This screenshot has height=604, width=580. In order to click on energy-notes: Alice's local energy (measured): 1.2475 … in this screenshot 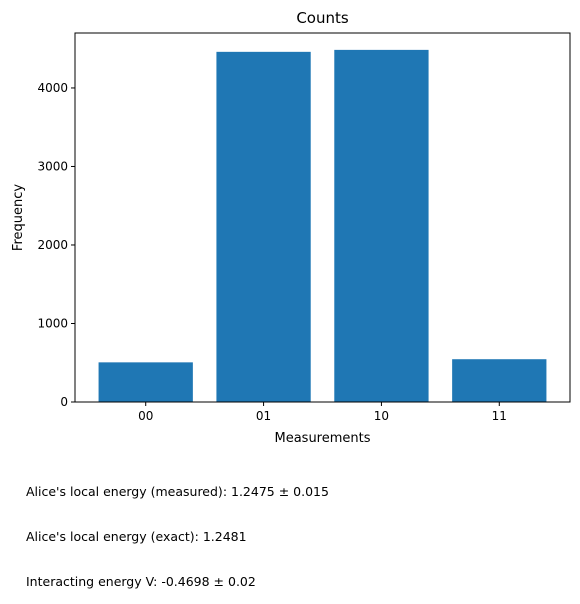, I will do `click(177, 529)`.